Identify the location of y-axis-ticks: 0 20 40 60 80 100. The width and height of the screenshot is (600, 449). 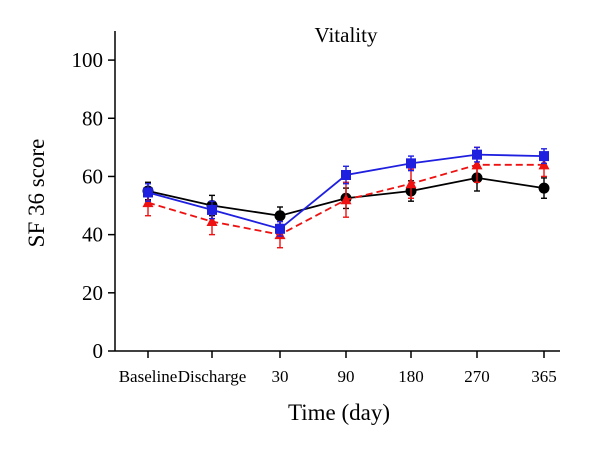
(93, 205).